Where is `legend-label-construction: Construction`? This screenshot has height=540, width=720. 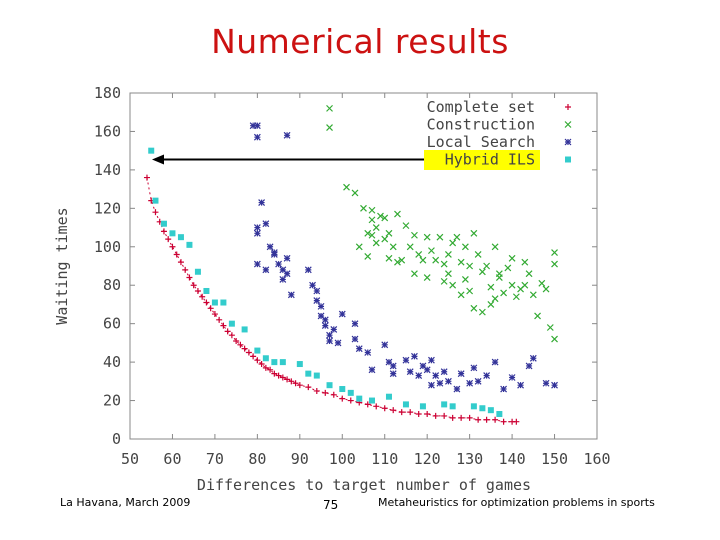
legend-label-construction: Construction is located at coordinates (481, 125).